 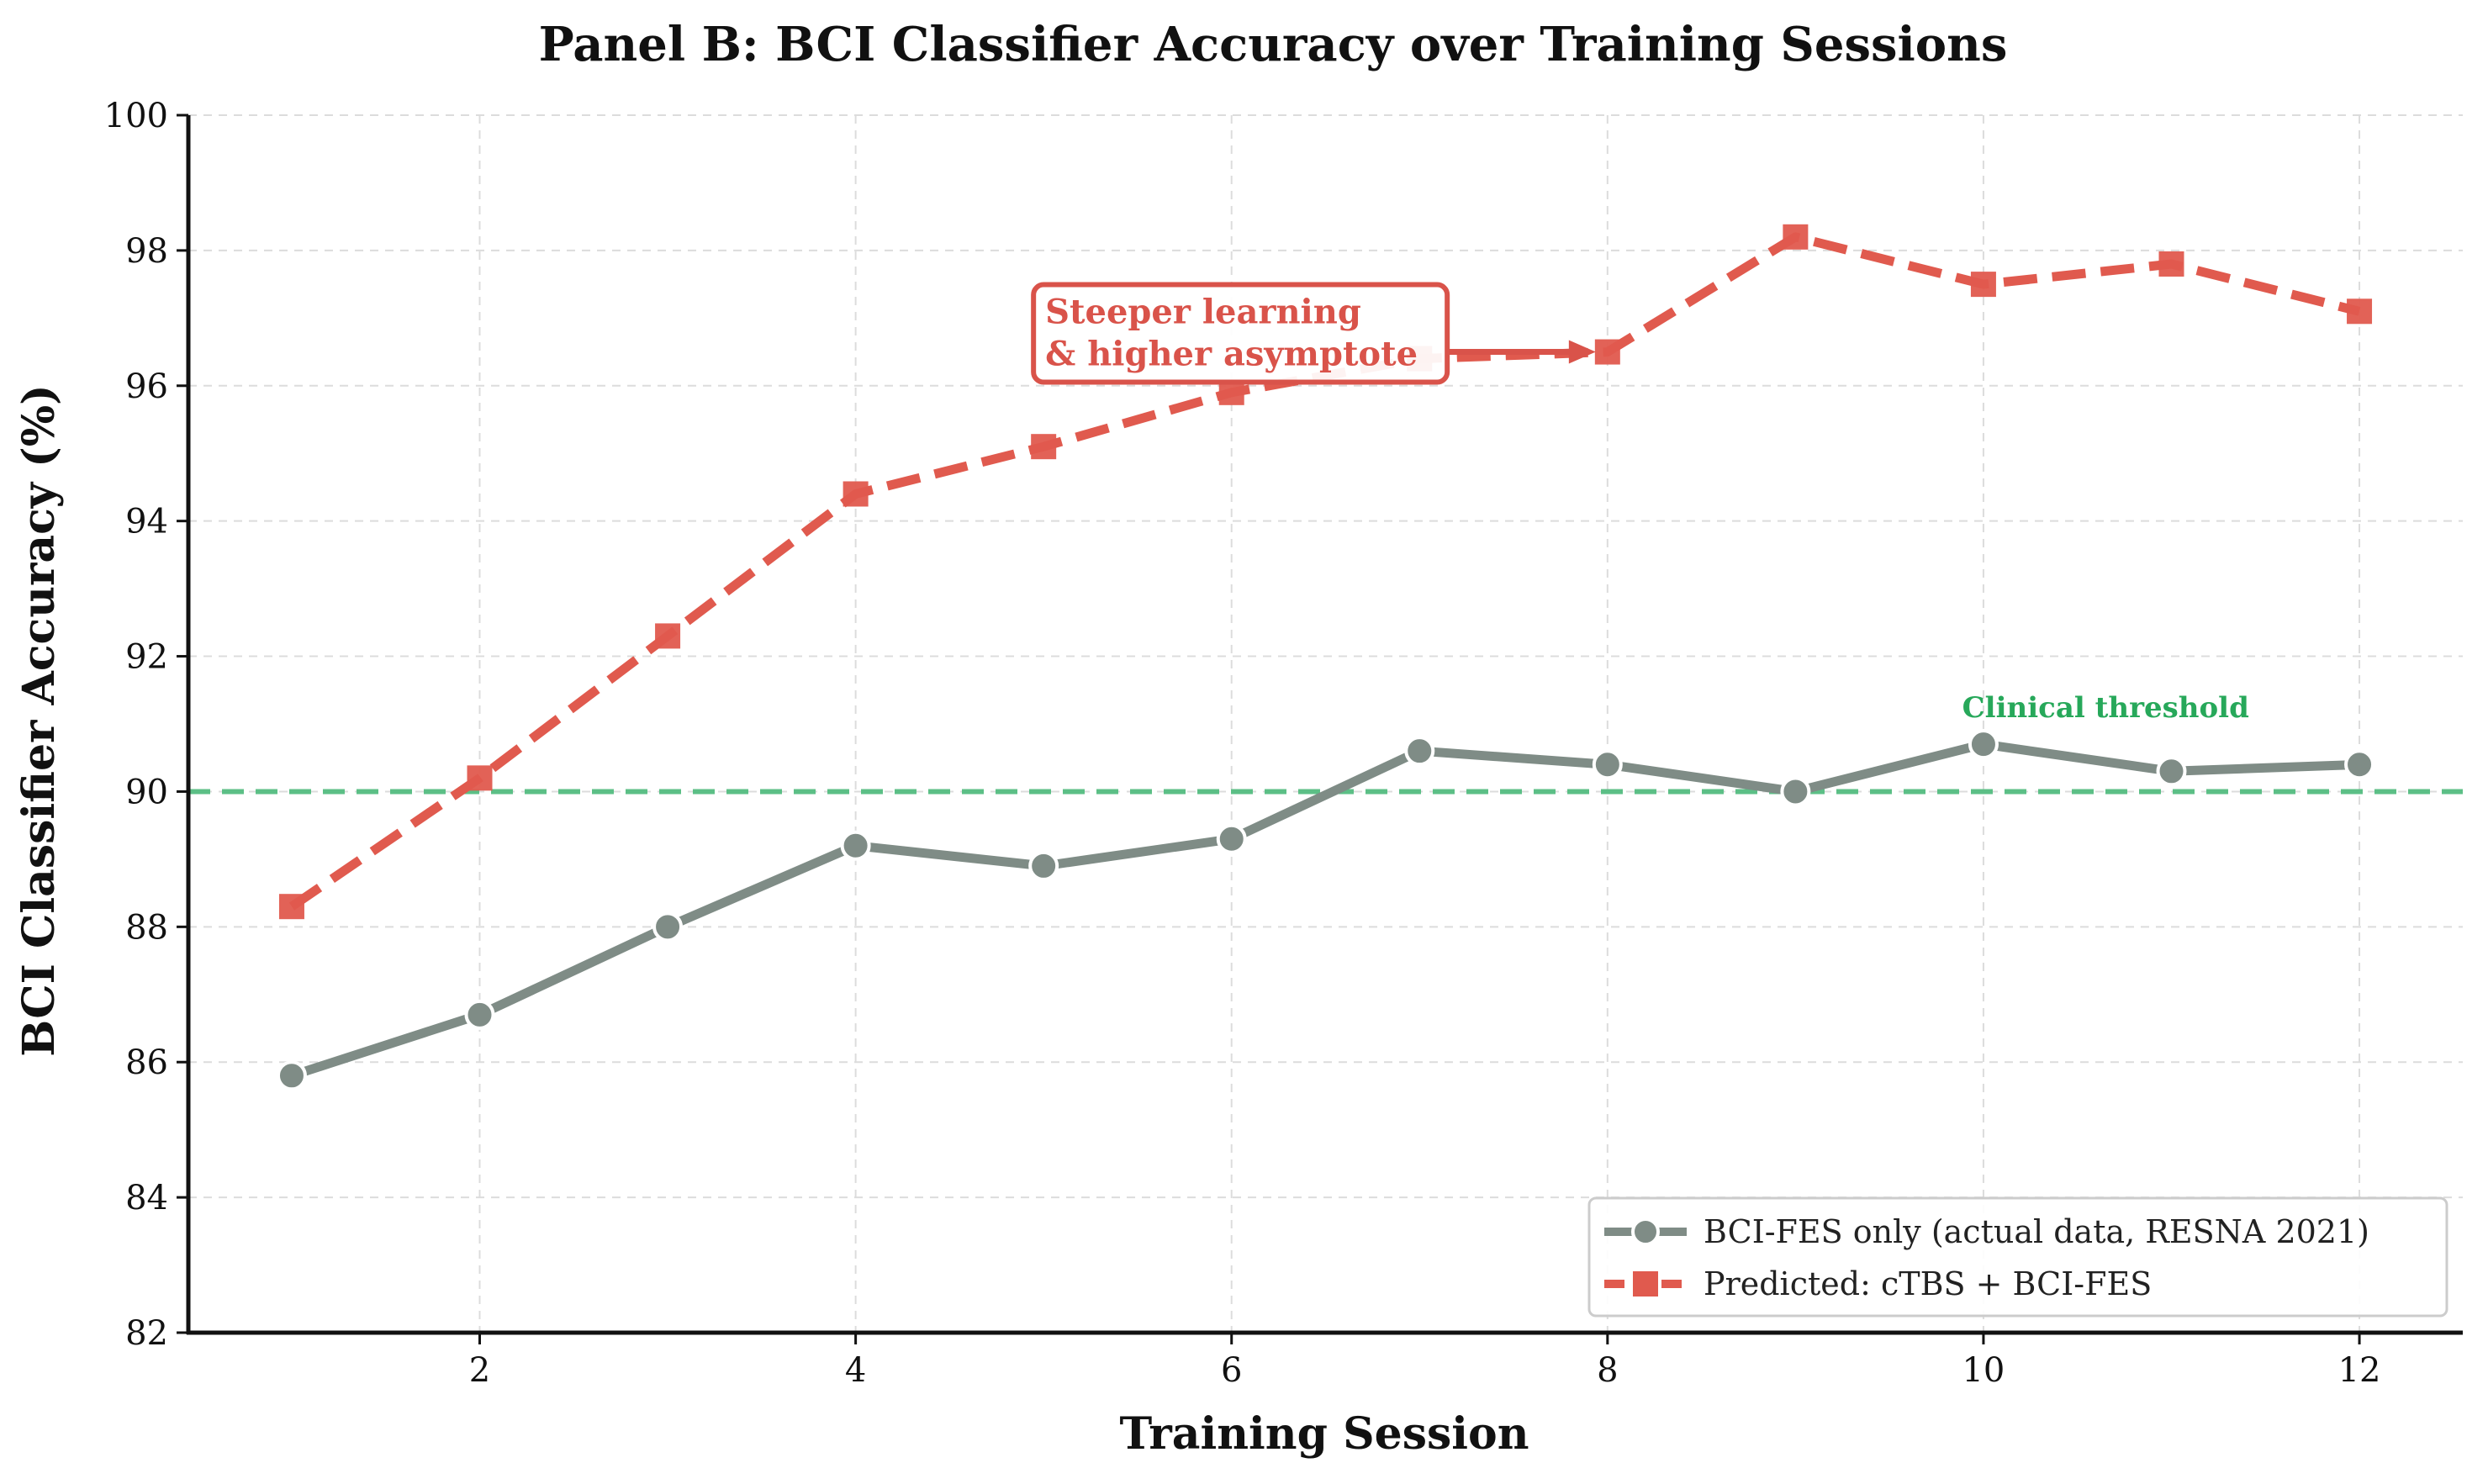 What do you see at coordinates (1203, 312) in the screenshot?
I see `annotation-text: Steeper learning` at bounding box center [1203, 312].